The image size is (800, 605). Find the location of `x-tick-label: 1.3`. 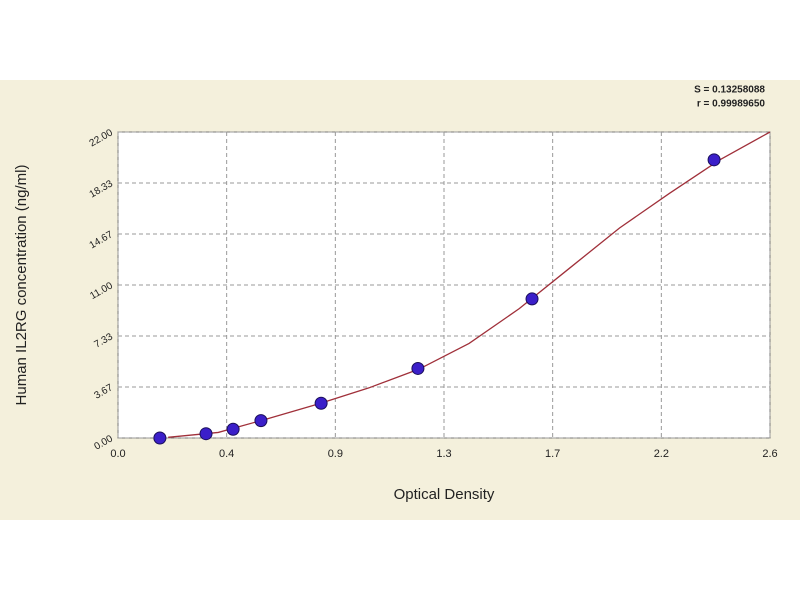

x-tick-label: 1.3 is located at coordinates (443, 454).